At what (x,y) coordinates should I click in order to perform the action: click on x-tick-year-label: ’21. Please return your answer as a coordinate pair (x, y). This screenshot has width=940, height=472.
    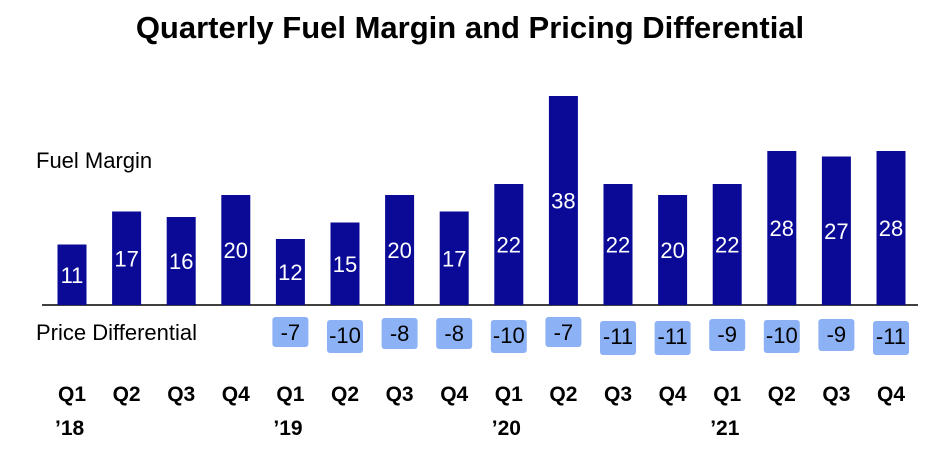
    Looking at the image, I should click on (725, 428).